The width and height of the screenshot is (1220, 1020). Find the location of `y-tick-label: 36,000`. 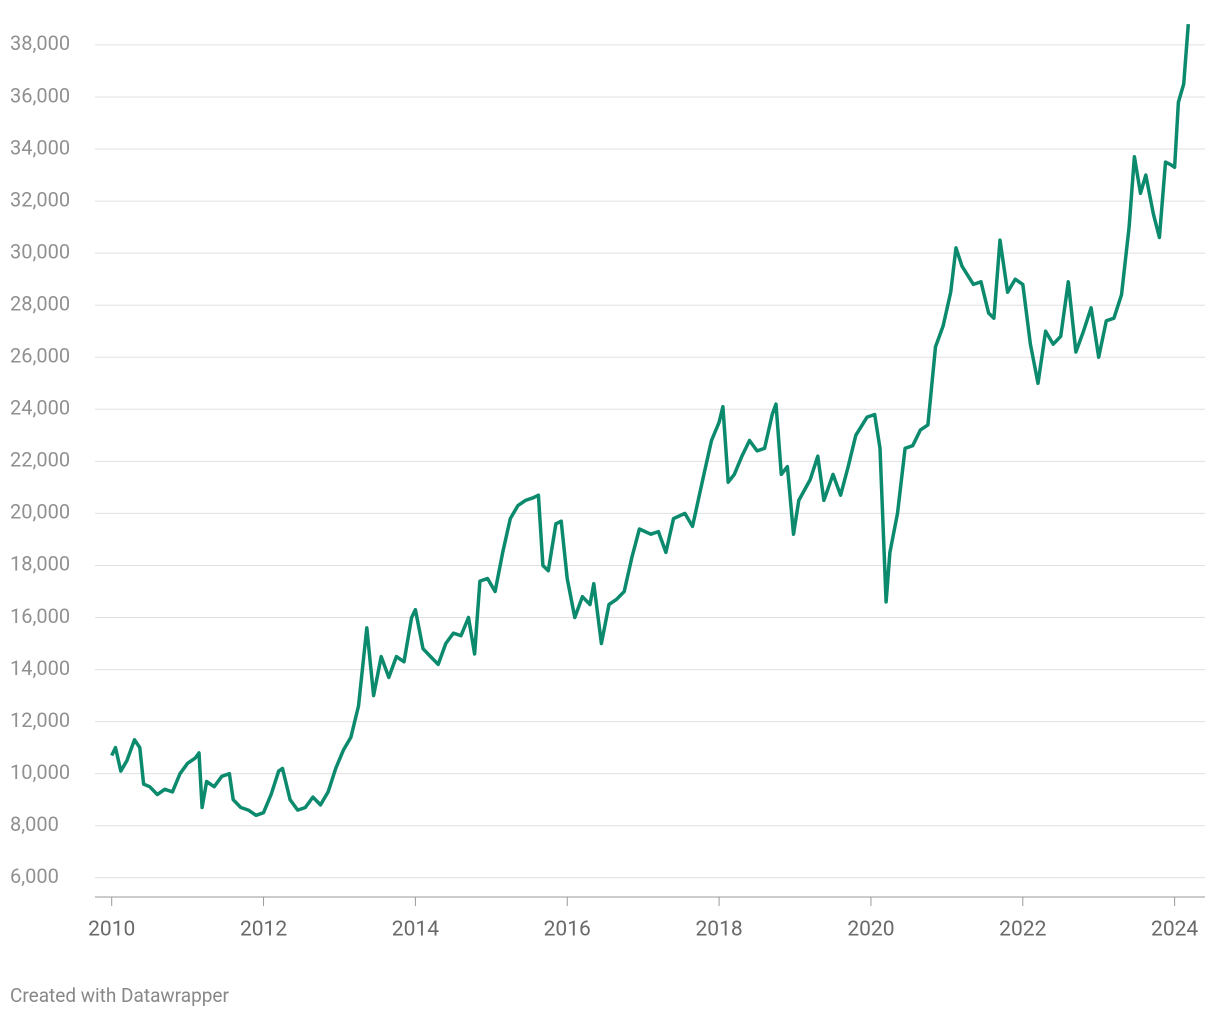

y-tick-label: 36,000 is located at coordinates (40, 95).